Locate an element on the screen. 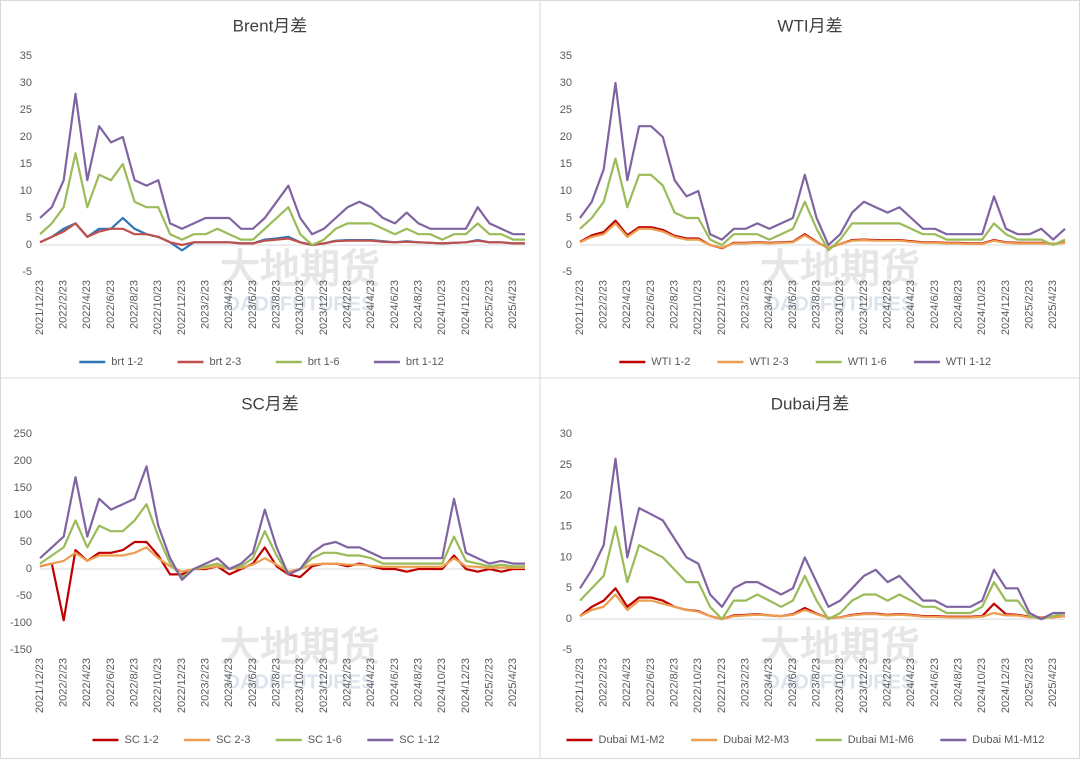 The image size is (1080, 759). x-tick-label: 2023/4/23 is located at coordinates (769, 682).